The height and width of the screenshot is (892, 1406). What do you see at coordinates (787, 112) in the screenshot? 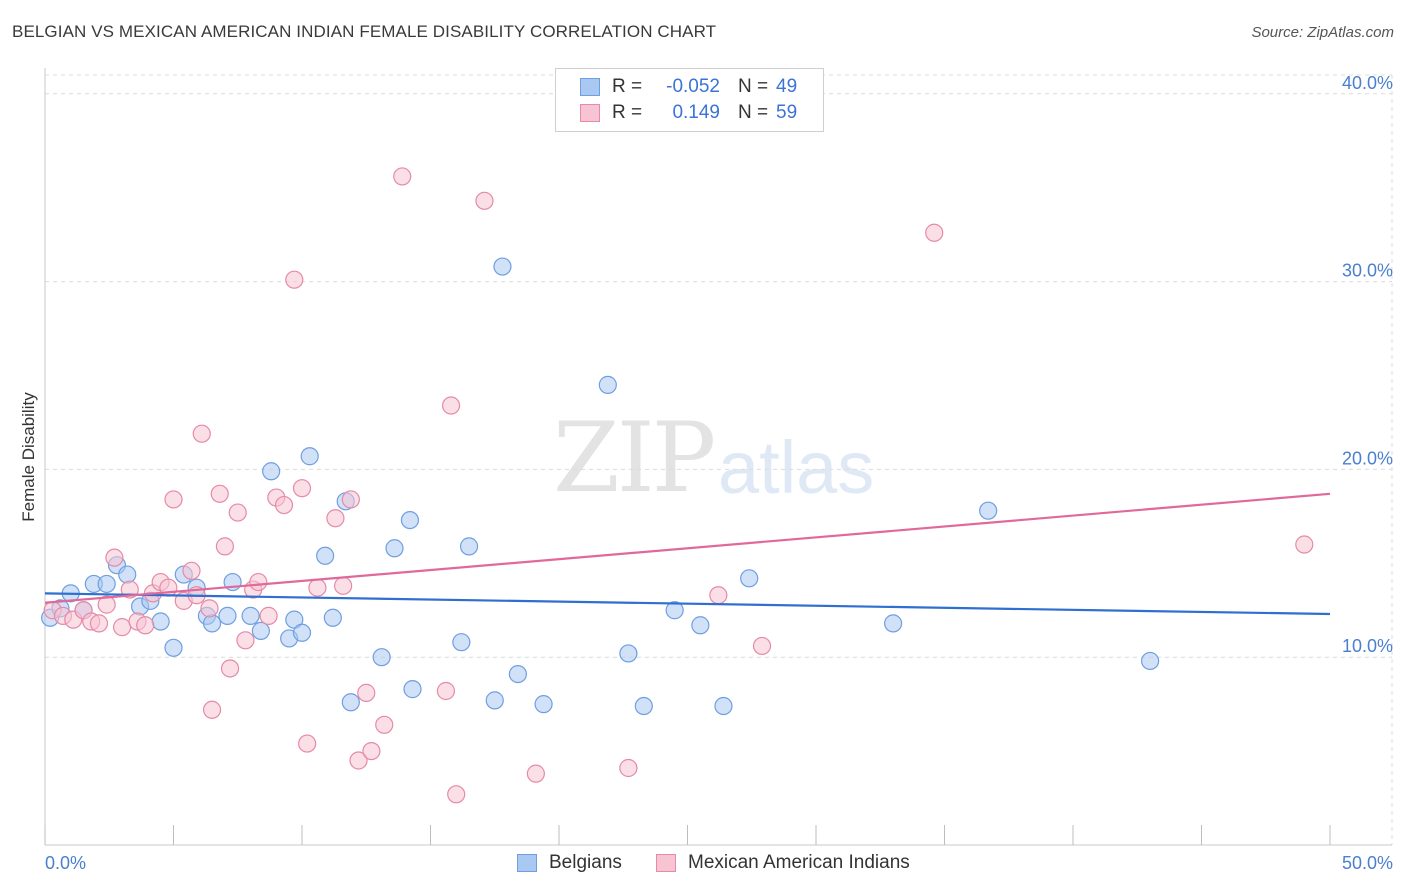
I see `n-value: 59` at bounding box center [787, 112].